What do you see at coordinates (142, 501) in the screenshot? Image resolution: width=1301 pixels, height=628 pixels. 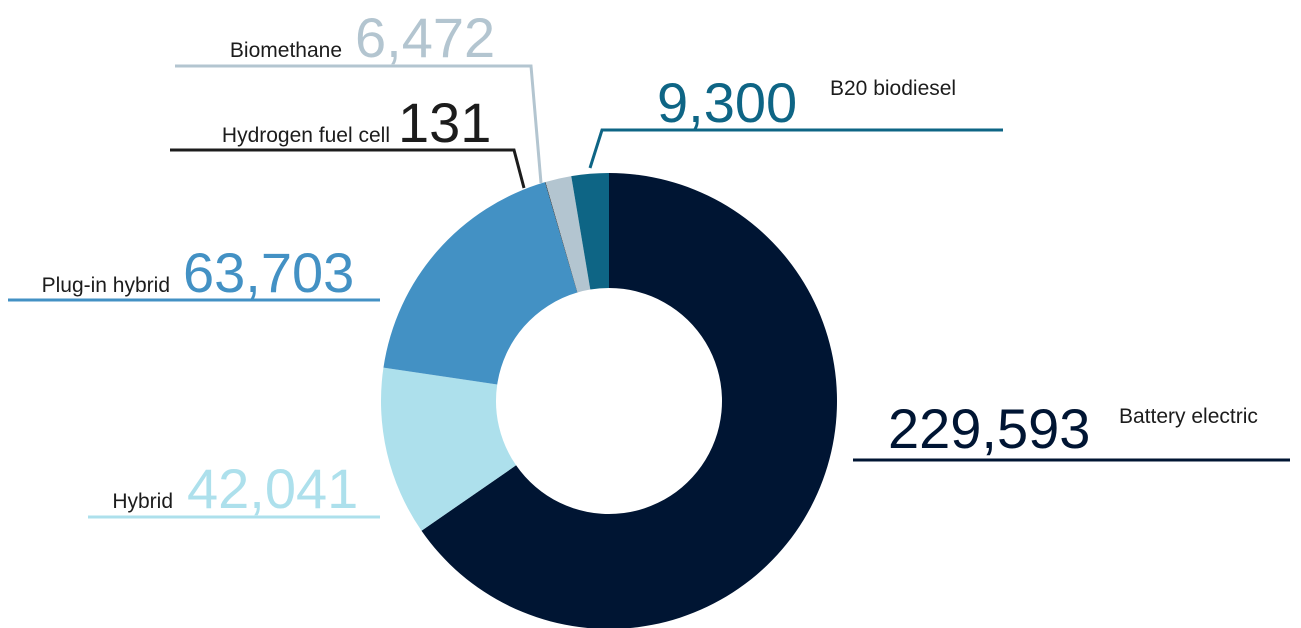 I see `category-label: Hybrid` at bounding box center [142, 501].